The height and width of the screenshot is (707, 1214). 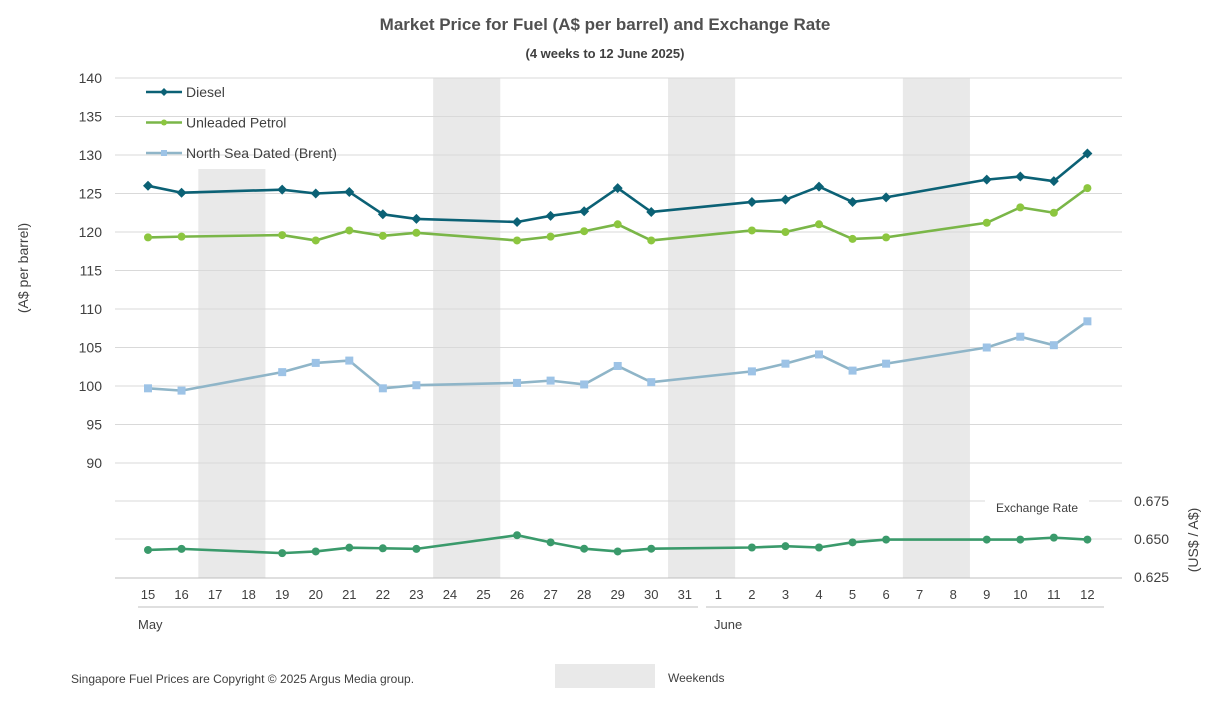 What do you see at coordinates (349, 594) in the screenshot?
I see `x-tick-label: 21` at bounding box center [349, 594].